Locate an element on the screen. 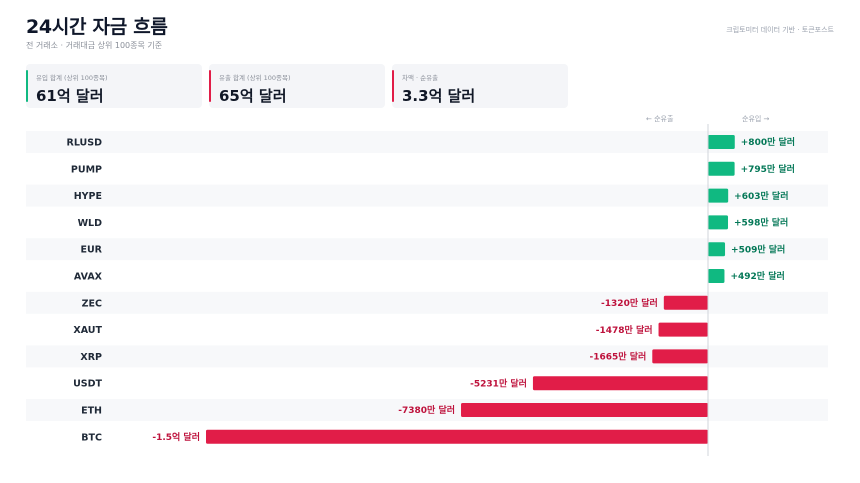 The width and height of the screenshot is (860, 483). inflow-card: 유입 합계 (상위 100종목) 61억 달러 is located at coordinates (114, 86).